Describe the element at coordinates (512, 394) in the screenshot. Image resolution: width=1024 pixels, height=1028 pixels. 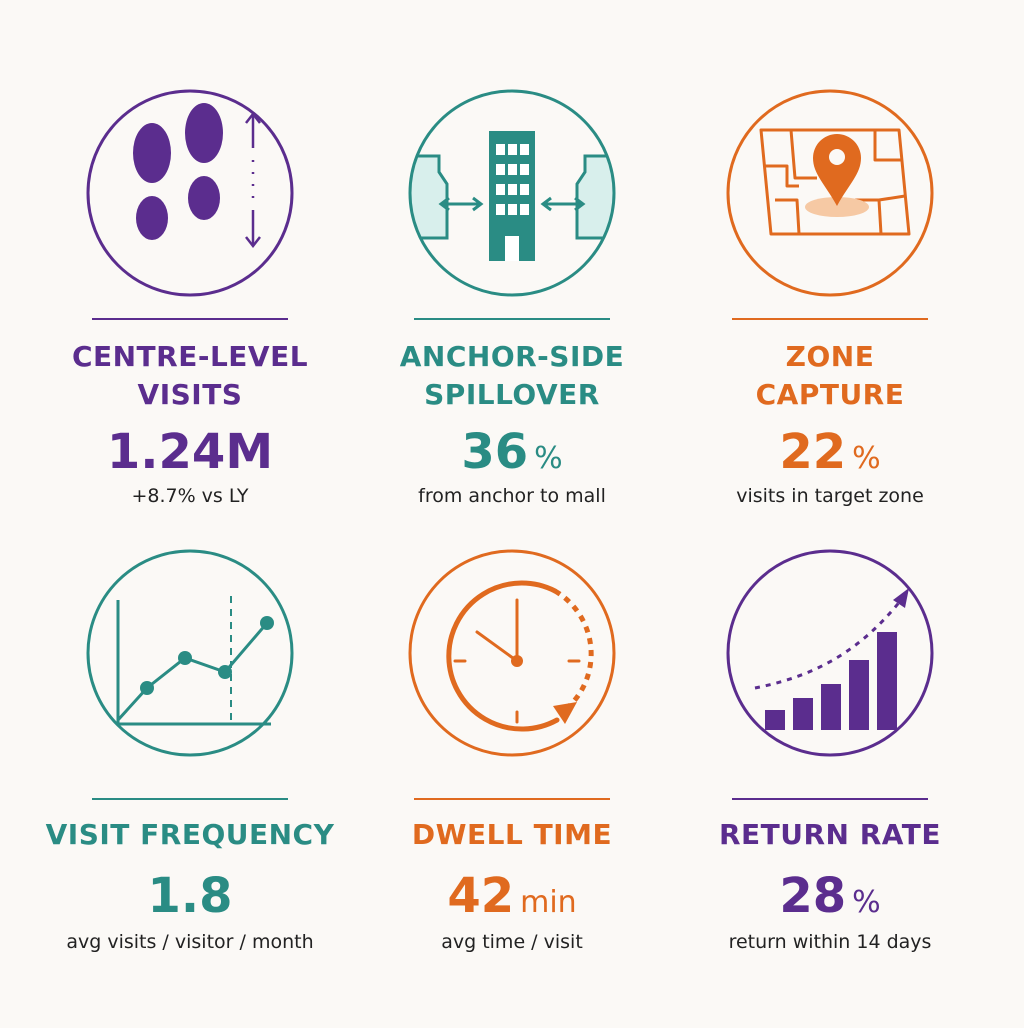
I see `card-title-line2: SPILLOVER` at that location.